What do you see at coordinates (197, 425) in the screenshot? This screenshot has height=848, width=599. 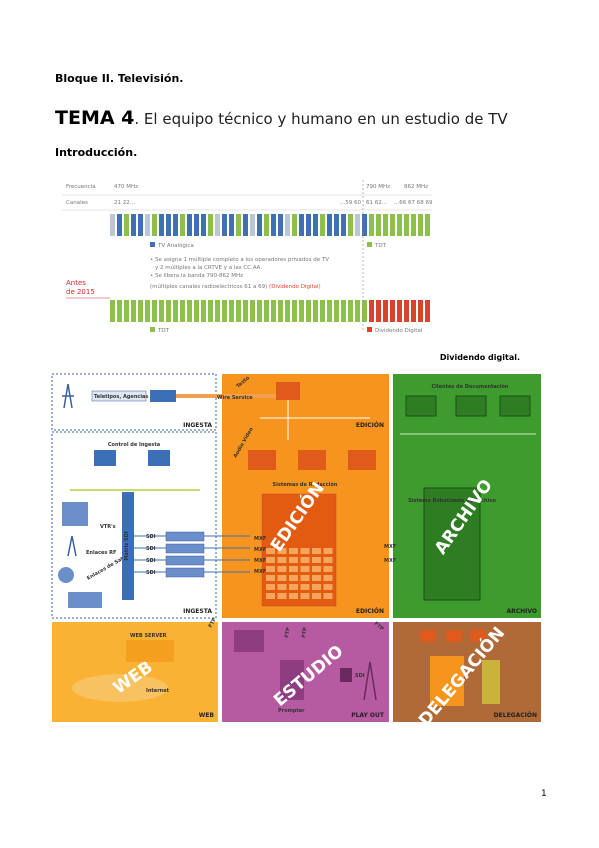 I see `zone-label: INGESTA` at bounding box center [197, 425].